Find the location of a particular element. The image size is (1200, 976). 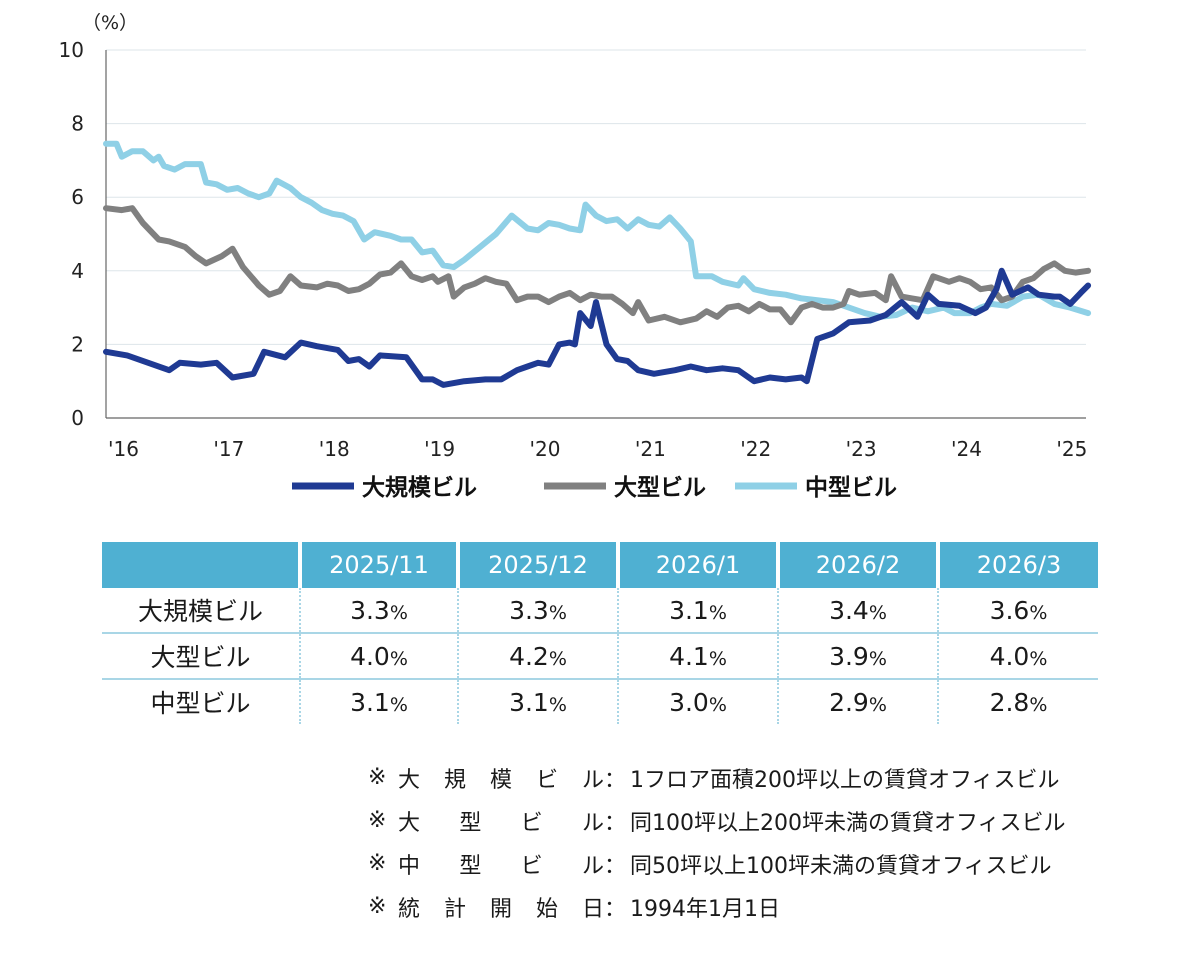

note-description: 同100坪以上200坪未満の賃貸オフィスビル is located at coordinates (848, 823).